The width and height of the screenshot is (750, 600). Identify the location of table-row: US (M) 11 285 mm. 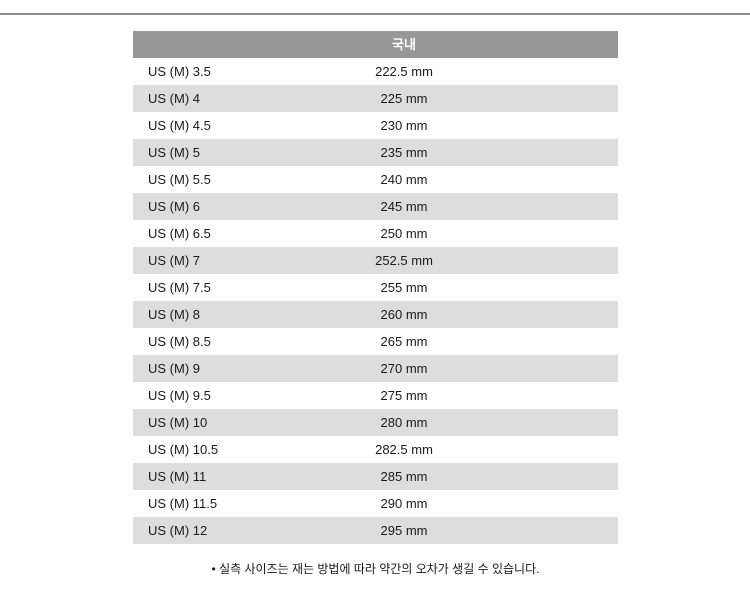
(375, 476).